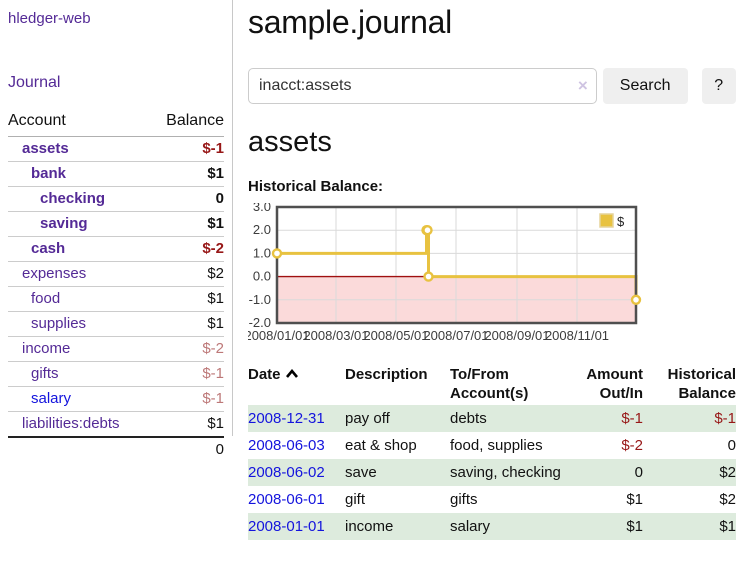 The height and width of the screenshot is (582, 742). Describe the element at coordinates (286, 472) in the screenshot. I see `transaction-date-link: 2008-06-02` at that location.